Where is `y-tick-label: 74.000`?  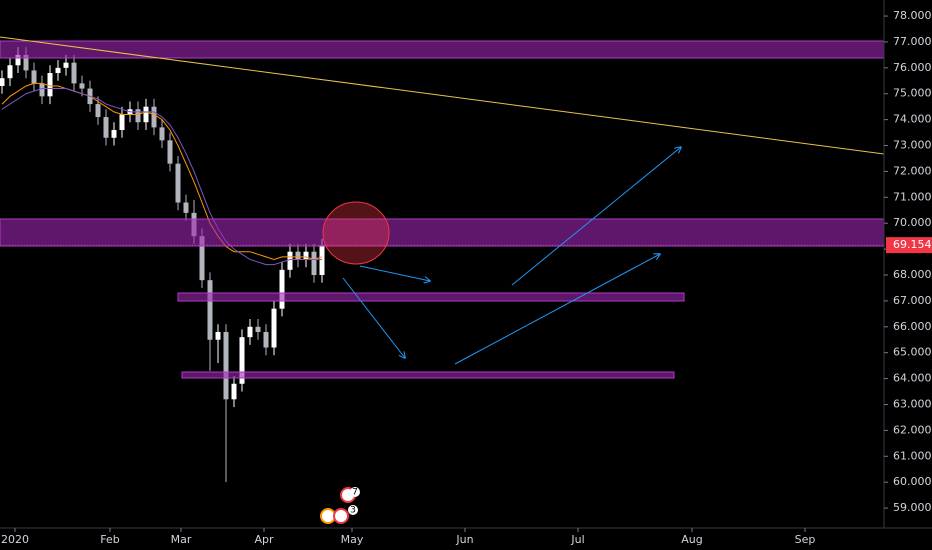 y-tick-label: 74.000 is located at coordinates (912, 119).